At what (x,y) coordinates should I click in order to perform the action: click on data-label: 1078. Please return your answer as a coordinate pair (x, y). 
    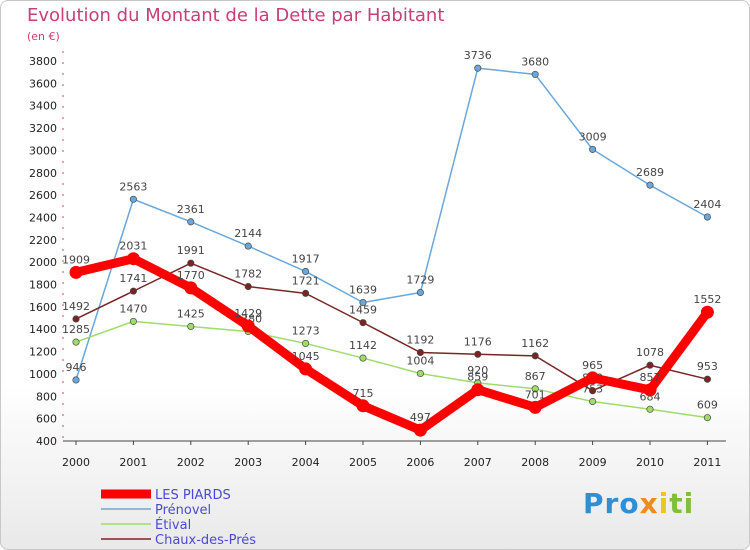
    Looking at the image, I should click on (650, 352).